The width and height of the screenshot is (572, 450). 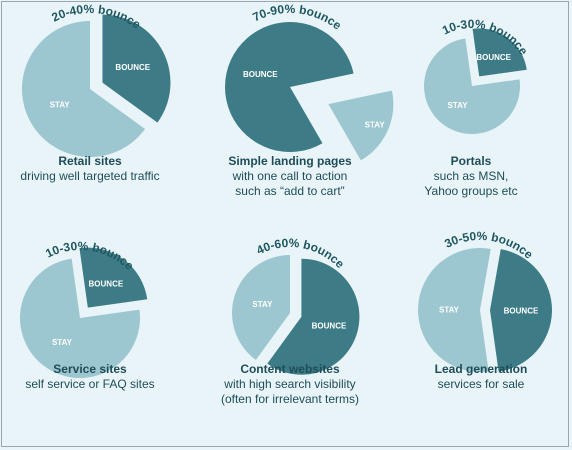 I want to click on chart-caption-line: with high search visibility, so click(x=290, y=384).